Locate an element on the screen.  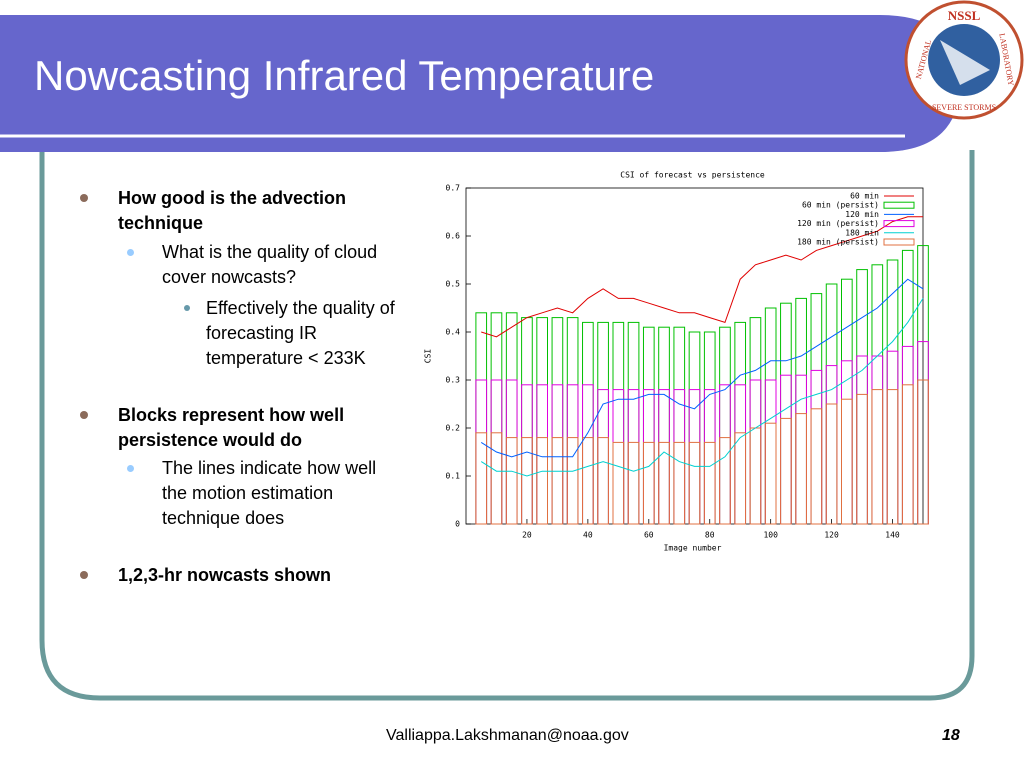
legend-label: 60 min (persist) is located at coordinates (840, 205).